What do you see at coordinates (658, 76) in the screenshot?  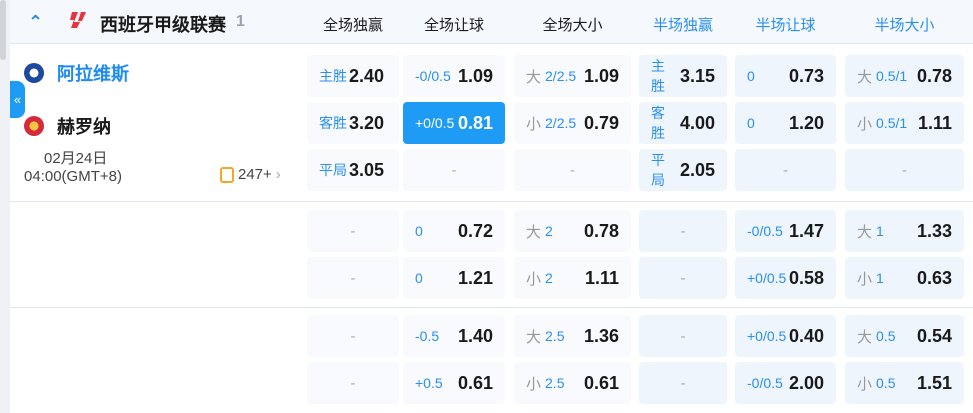 I see `odds-line: 主胜` at bounding box center [658, 76].